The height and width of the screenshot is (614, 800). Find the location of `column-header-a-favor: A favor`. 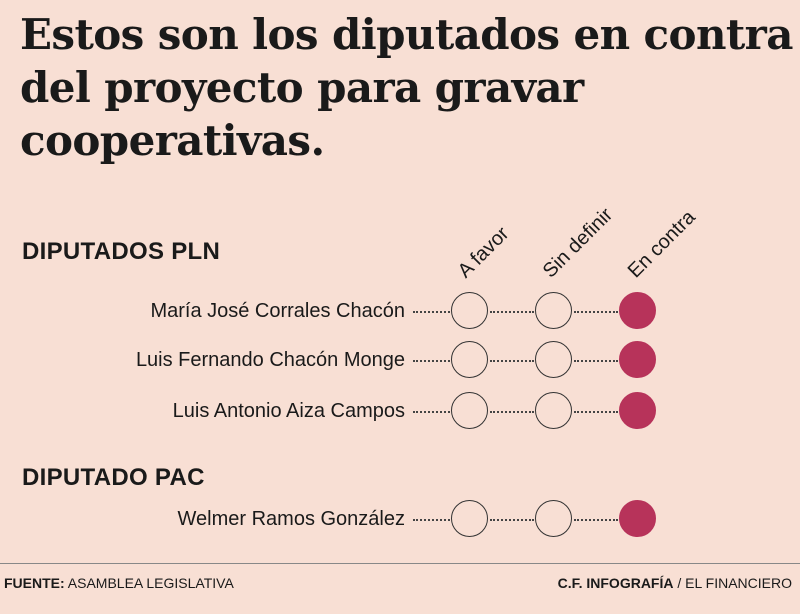

column-header-a-favor: A favor is located at coordinates (483, 252).